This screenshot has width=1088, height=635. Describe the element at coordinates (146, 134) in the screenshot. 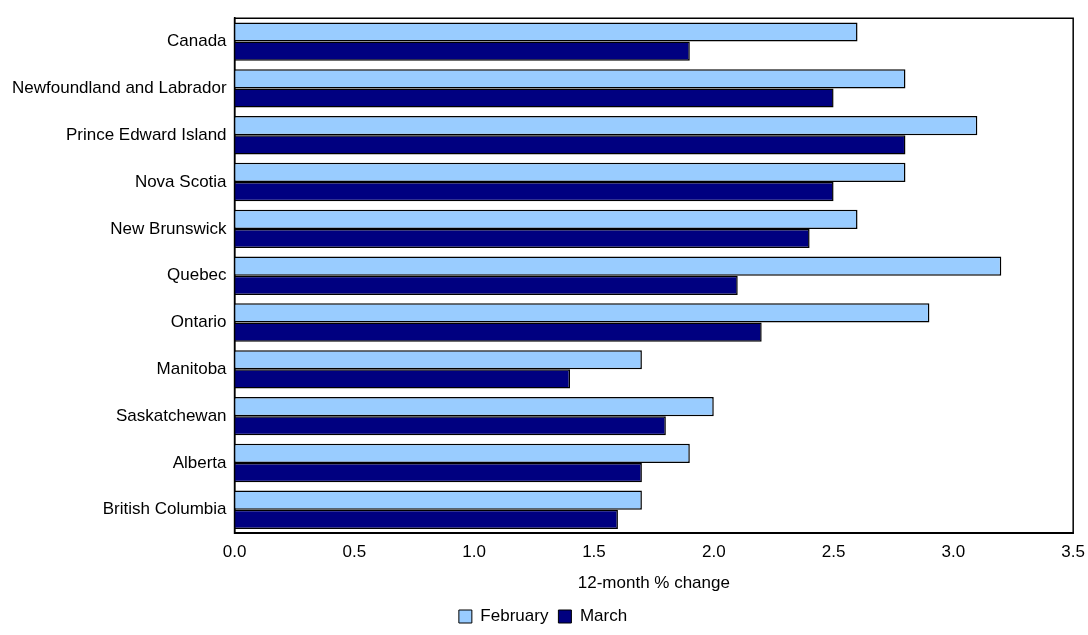

I see `y-tick-label: Prince Edward Island` at that location.